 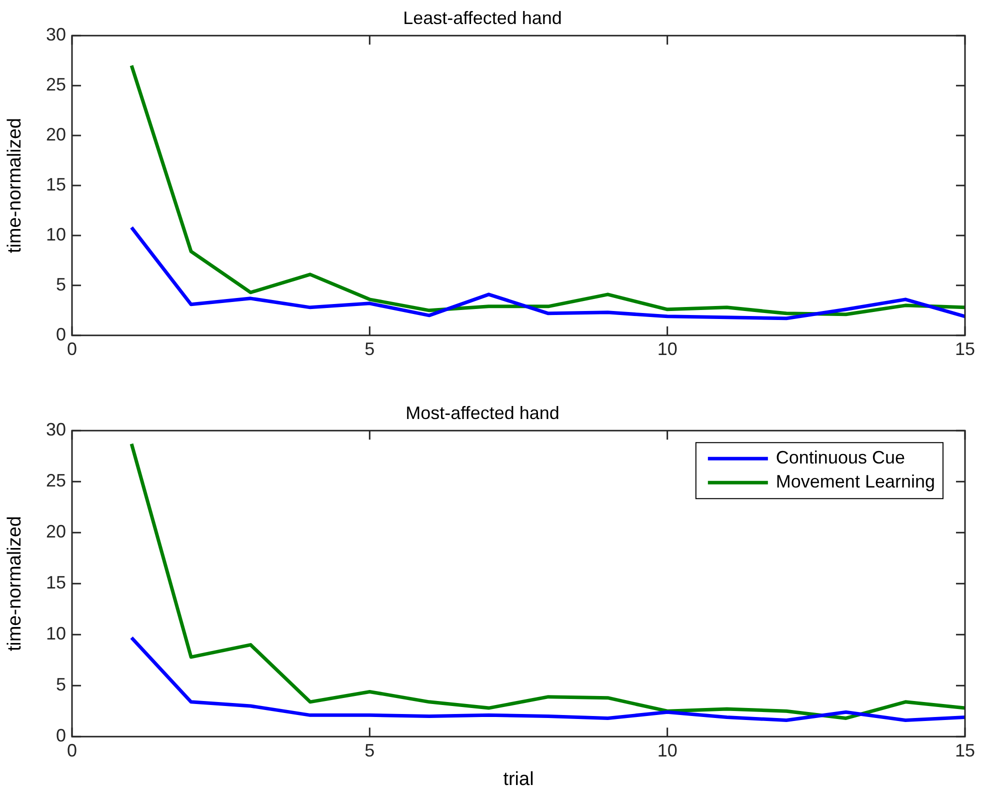 I want to click on chart-title: Least-affected hand, so click(x=482, y=18).